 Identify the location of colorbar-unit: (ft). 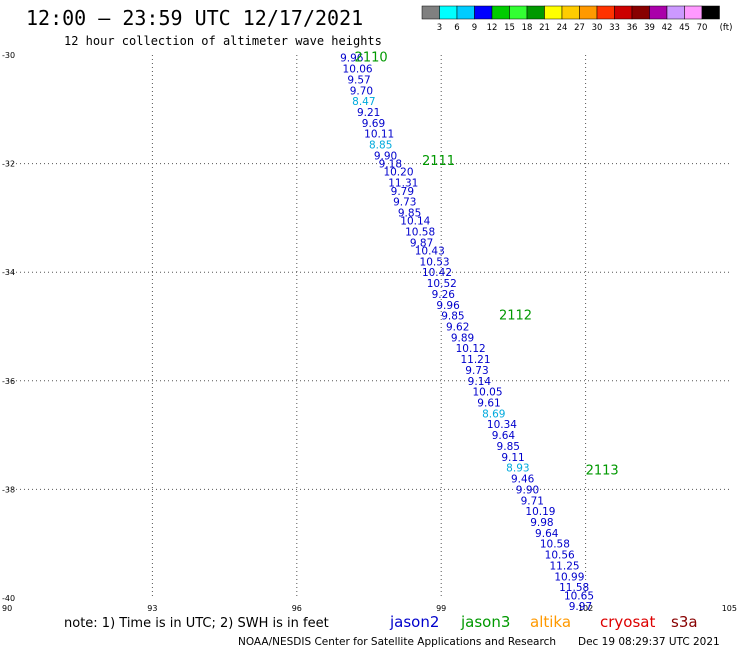
(726, 28).